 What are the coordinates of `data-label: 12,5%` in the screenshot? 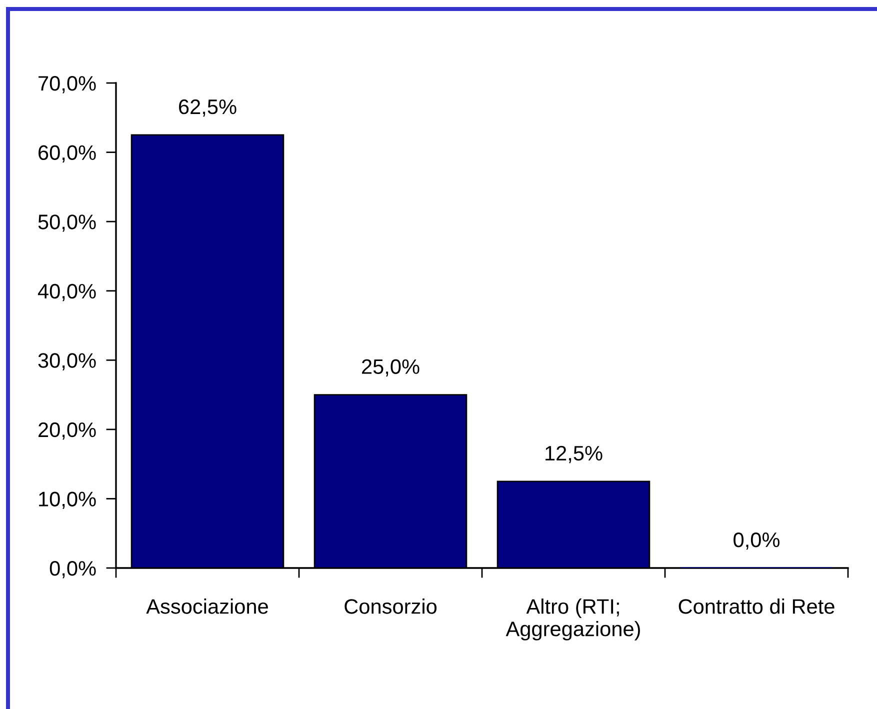 It's located at (574, 455).